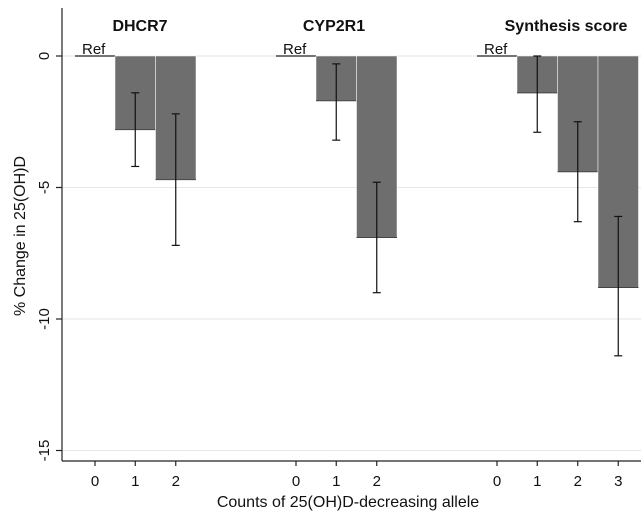 Image resolution: width=641 pixels, height=512 pixels. Describe the element at coordinates (44, 56) in the screenshot. I see `y-tick-label: 0` at that location.